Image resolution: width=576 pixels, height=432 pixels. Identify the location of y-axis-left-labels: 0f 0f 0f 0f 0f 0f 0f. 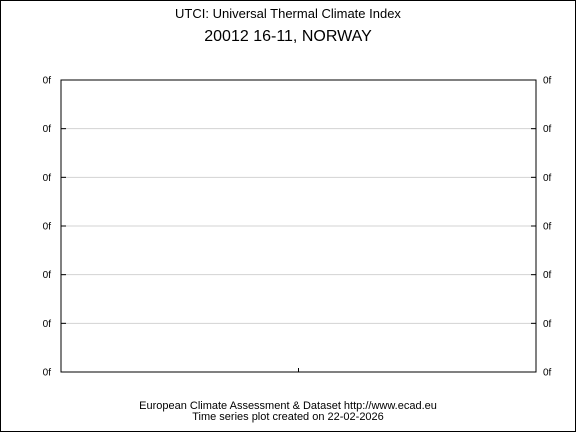
(47, 227).